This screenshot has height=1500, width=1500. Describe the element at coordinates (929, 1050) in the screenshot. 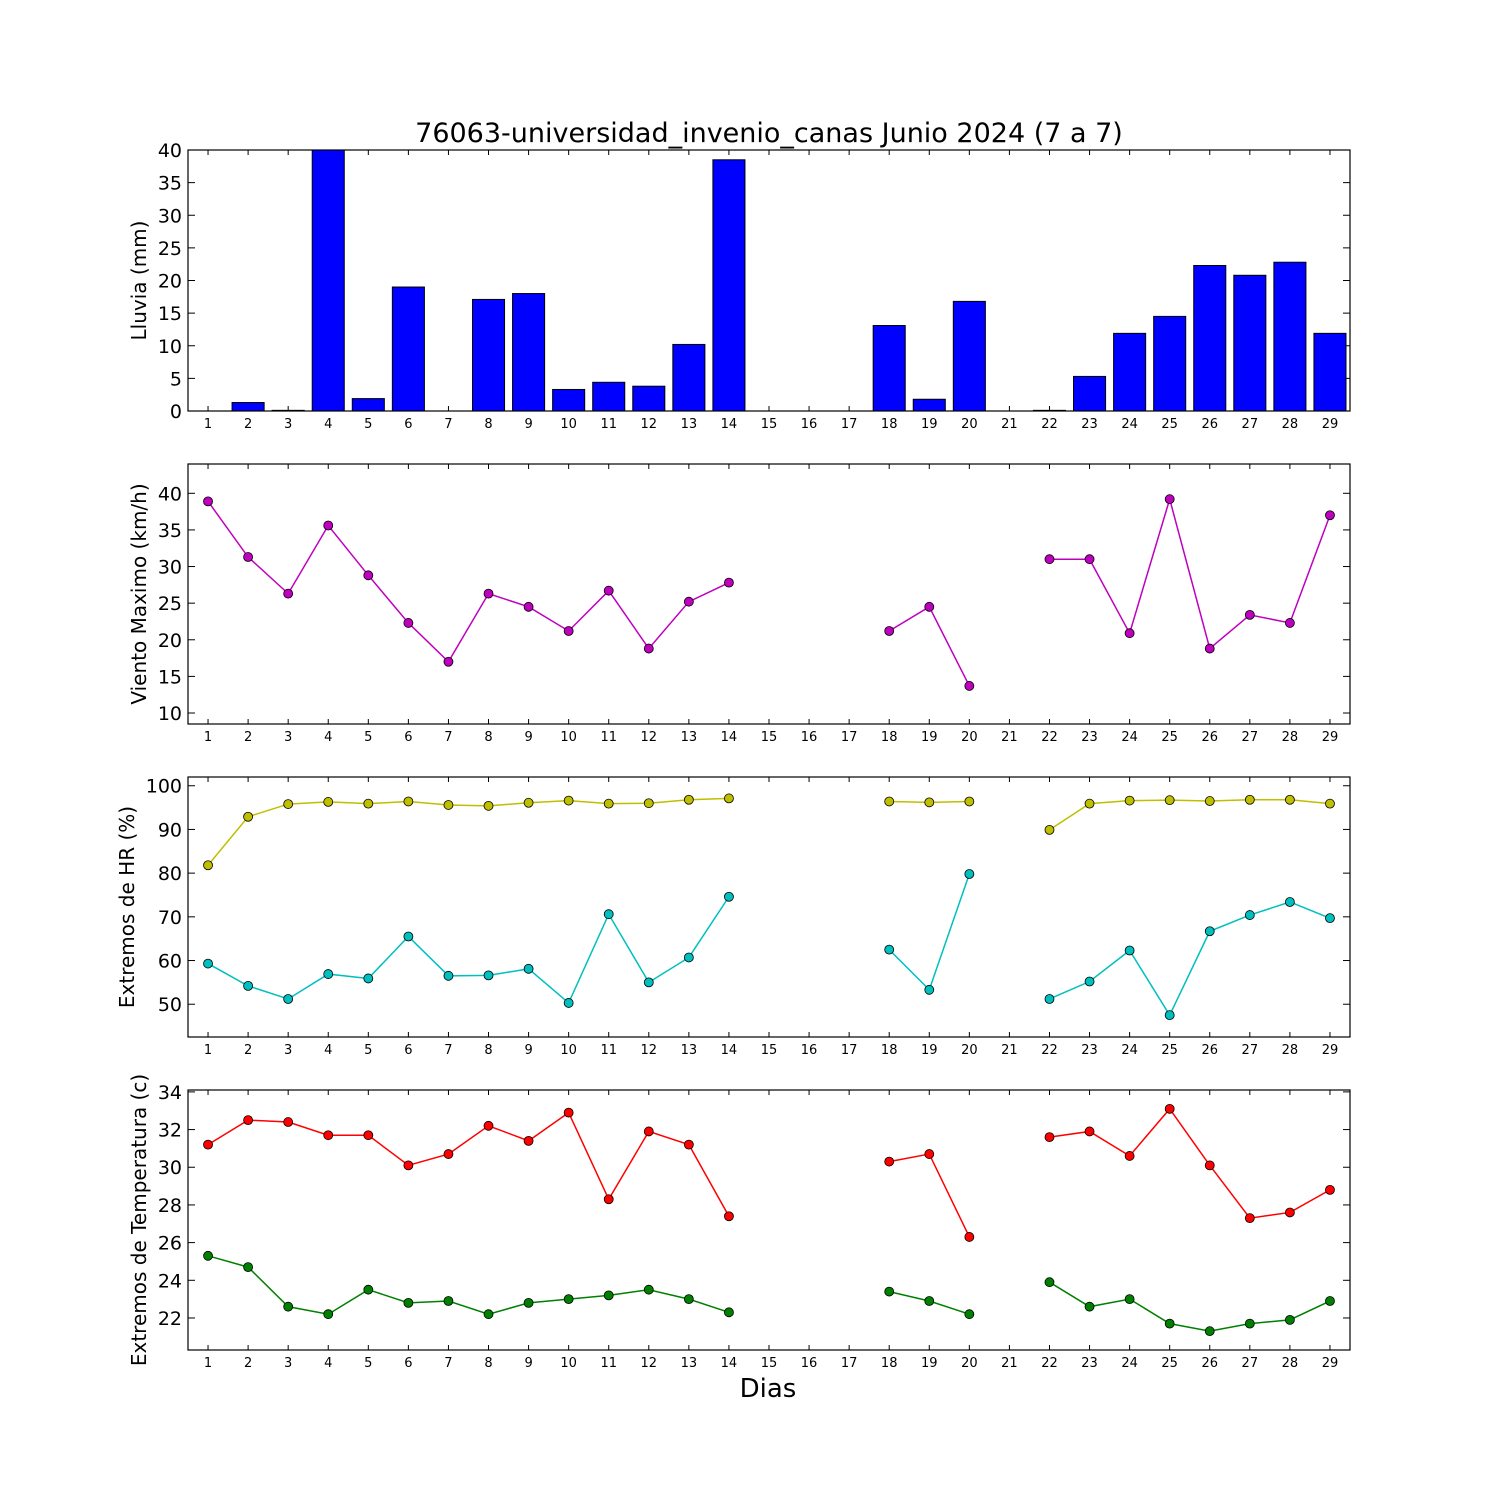

I see `x-tick-label: 19` at that location.